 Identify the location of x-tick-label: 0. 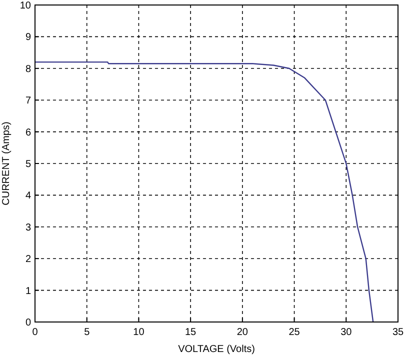
(35, 332).